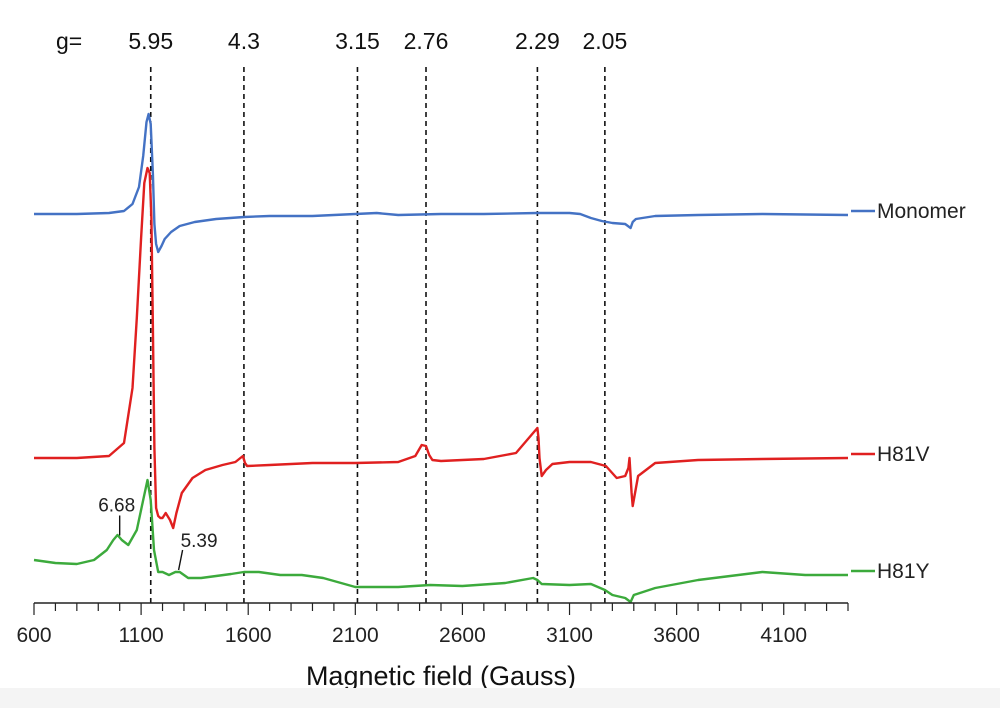  What do you see at coordinates (180, 560) in the screenshot?
I see `annotation-leader` at bounding box center [180, 560].